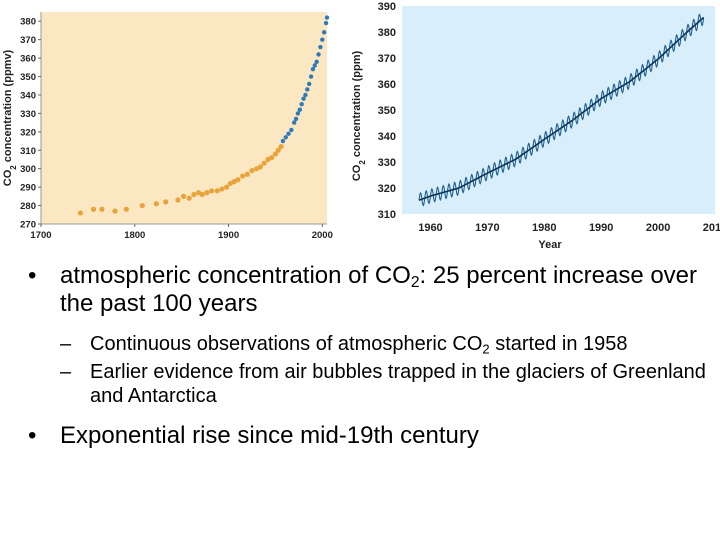 The height and width of the screenshot is (540, 720). What do you see at coordinates (28, 169) in the screenshot?
I see `left-y-tick-label: 300` at bounding box center [28, 169].